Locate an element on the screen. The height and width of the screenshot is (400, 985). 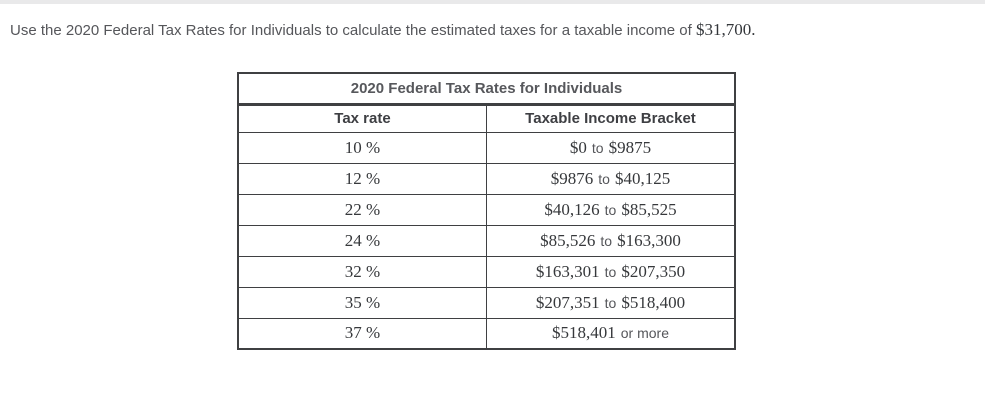
bracket-cell: $0 to $9875 is located at coordinates (611, 147).